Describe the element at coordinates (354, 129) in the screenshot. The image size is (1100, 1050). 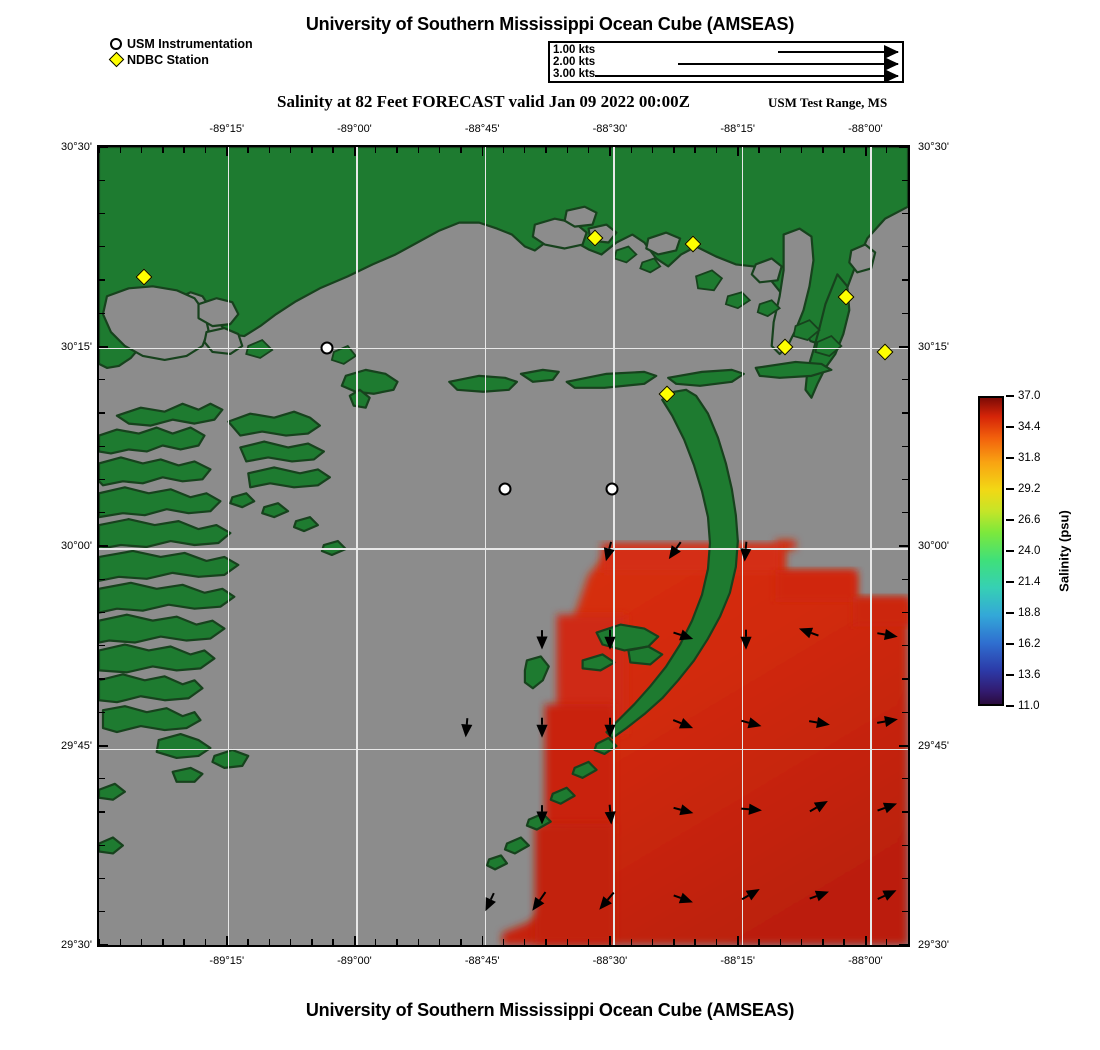
I see `axis-label-longitude: -89°00'` at that location.